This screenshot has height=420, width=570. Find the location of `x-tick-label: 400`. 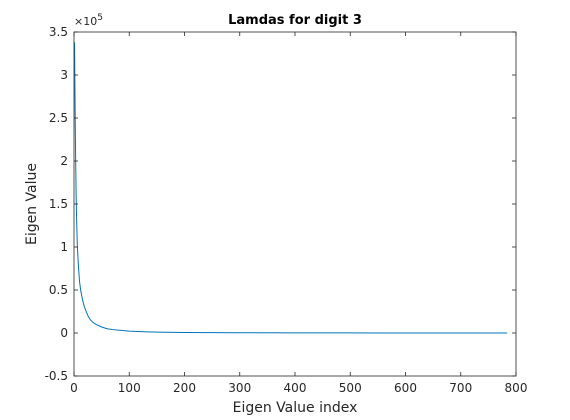

x-tick-label: 400 is located at coordinates (295, 388).